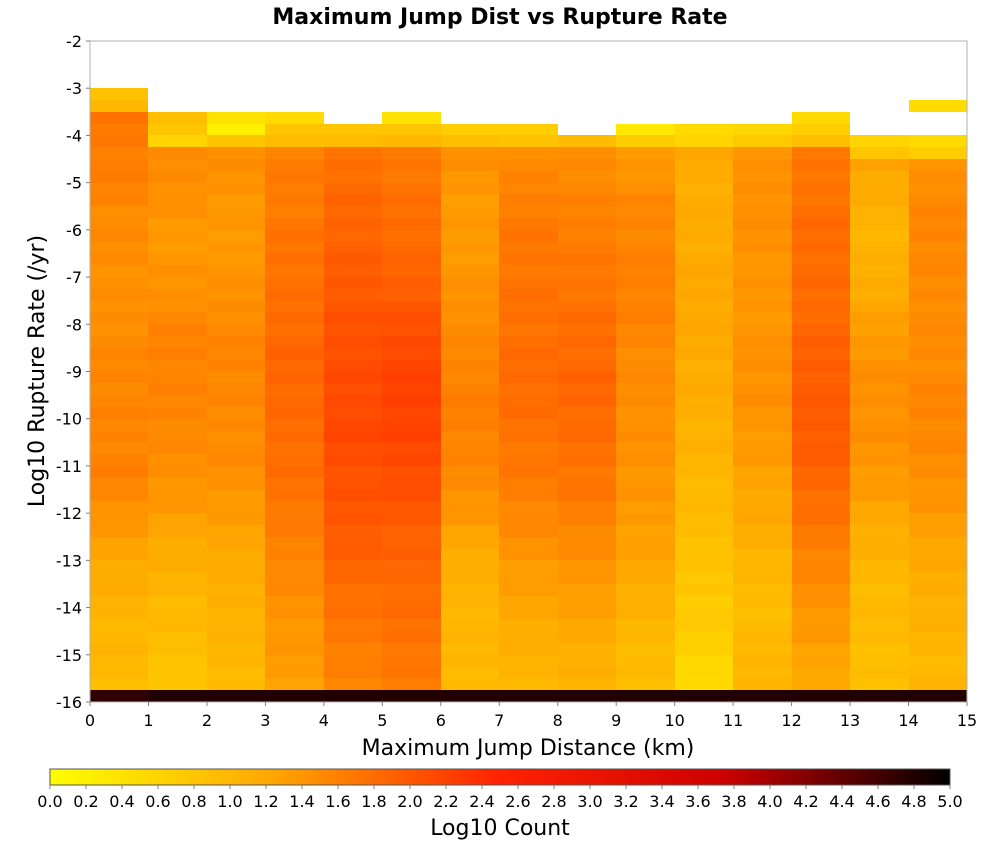 The height and width of the screenshot is (850, 1000). I want to click on x-tick-label: 10, so click(674, 720).